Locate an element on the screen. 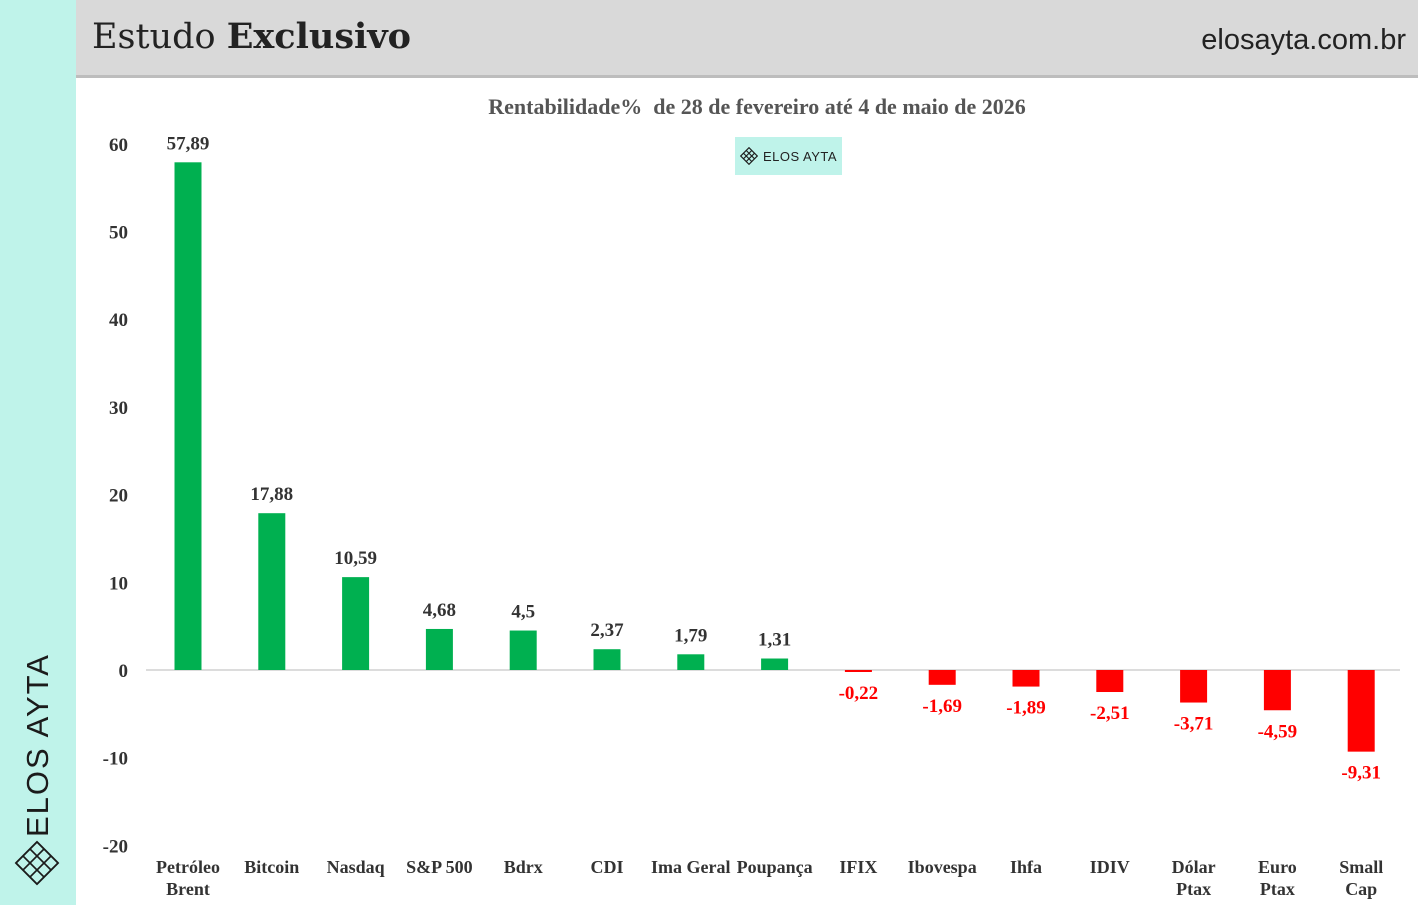  title-bold: Exclusivo is located at coordinates (319, 36).